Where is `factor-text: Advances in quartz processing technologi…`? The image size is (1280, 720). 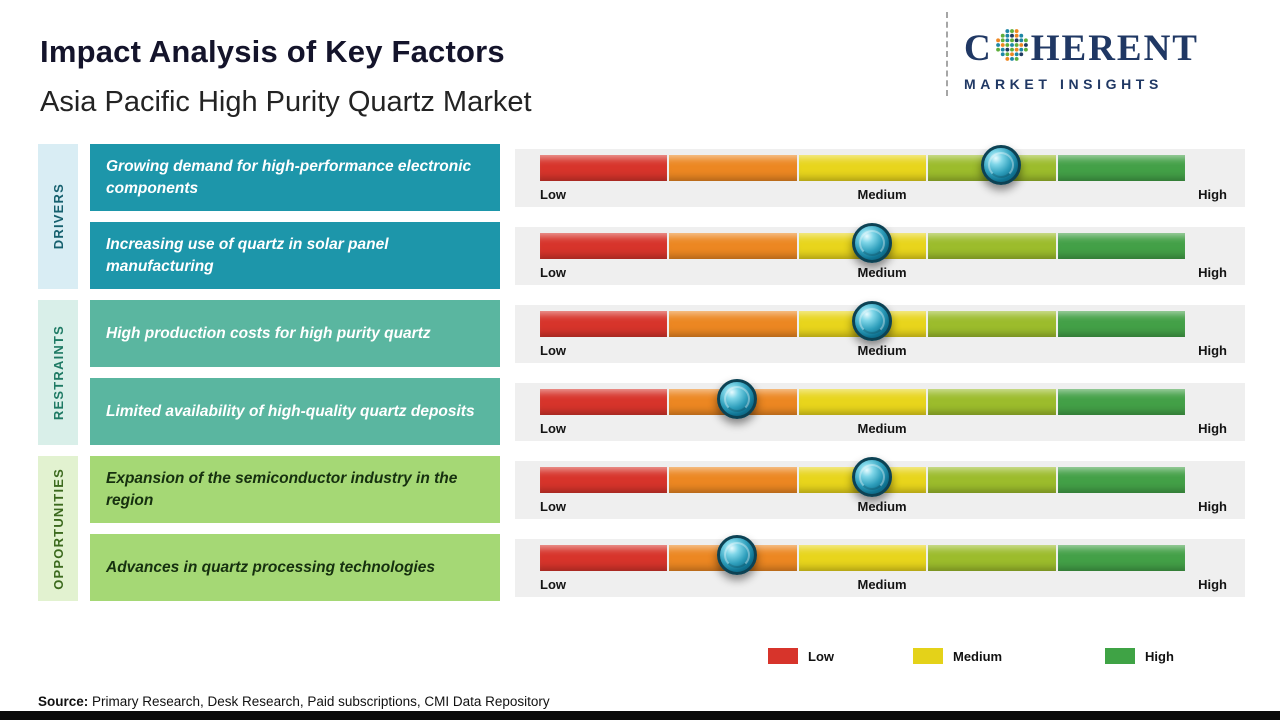 factor-text: Advances in quartz processing technologi… is located at coordinates (271, 567).